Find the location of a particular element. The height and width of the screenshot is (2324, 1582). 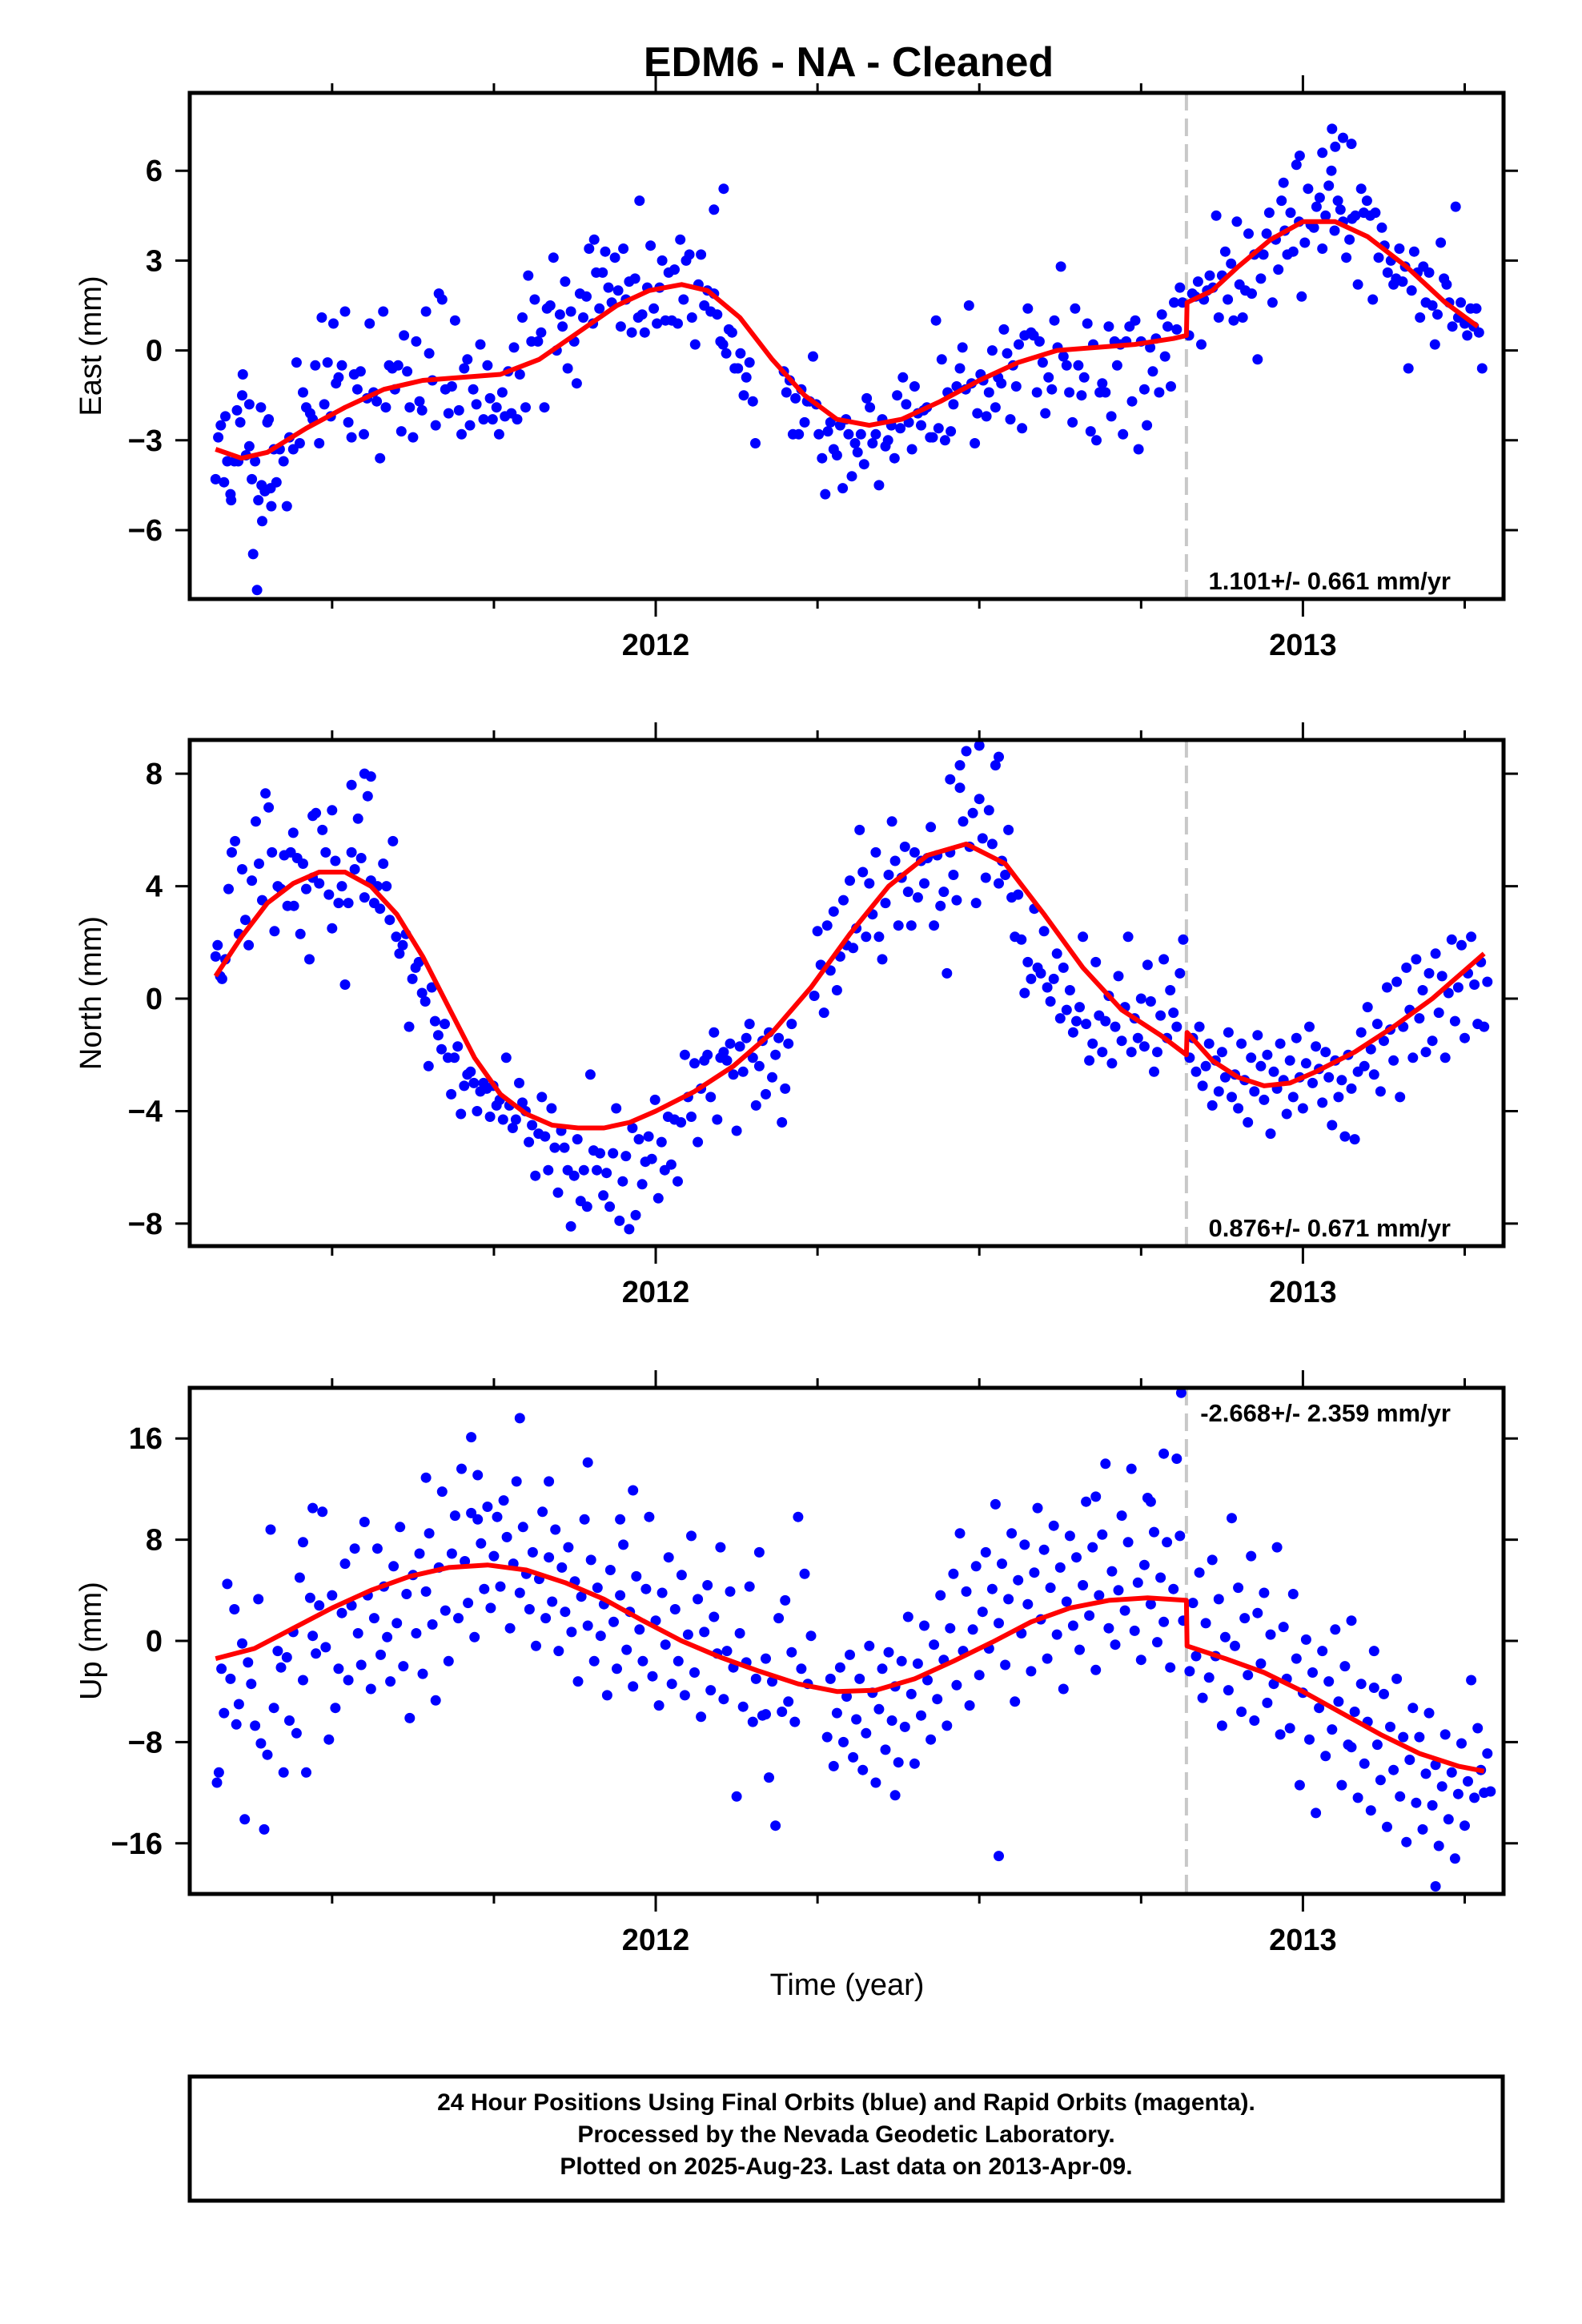

up-y-axis-label: Up (mm) is located at coordinates (91, 1641).